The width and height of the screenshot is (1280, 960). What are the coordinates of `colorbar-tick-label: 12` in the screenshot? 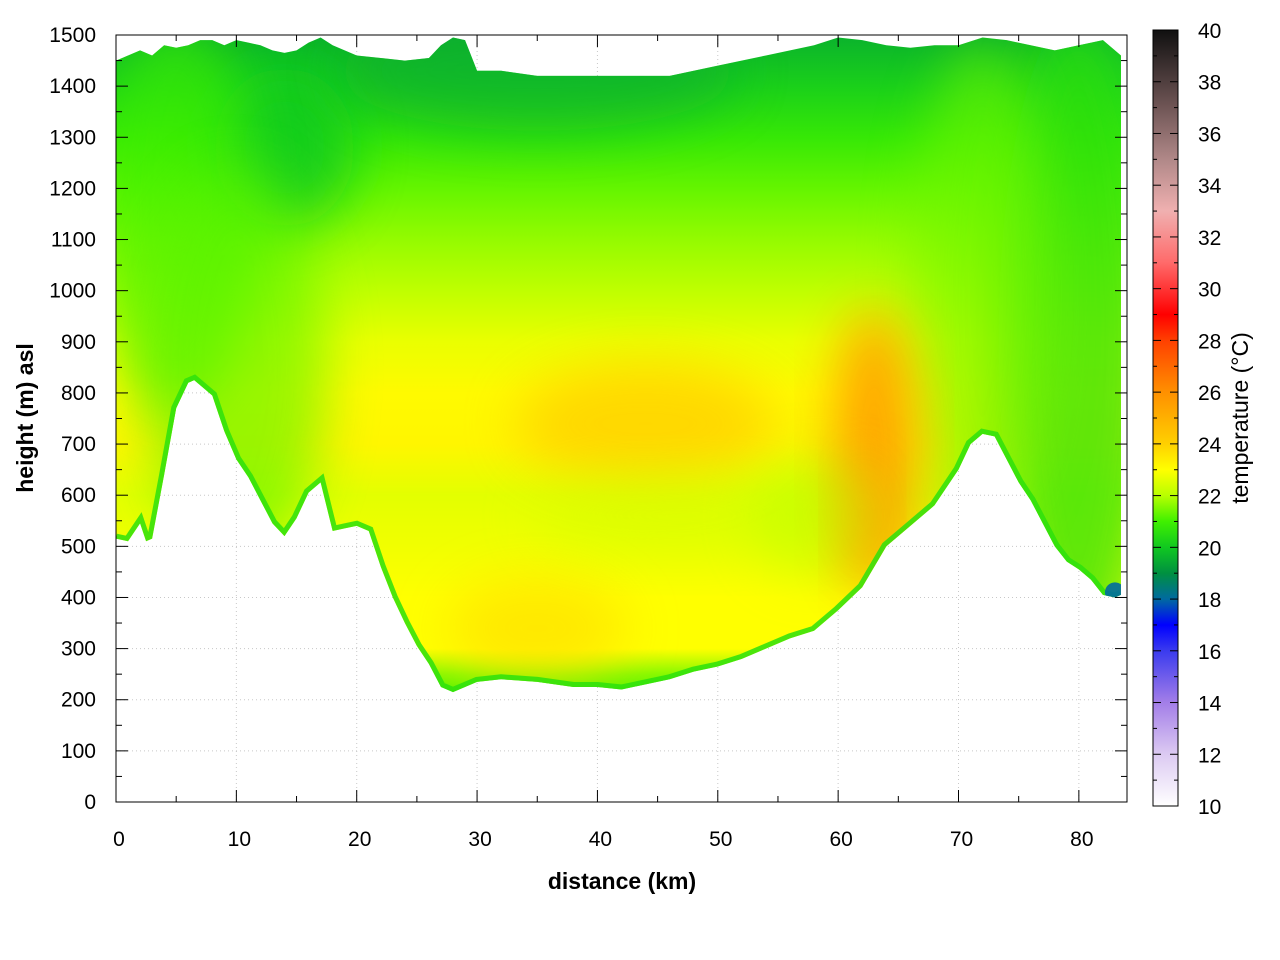 It's located at (1209, 755).